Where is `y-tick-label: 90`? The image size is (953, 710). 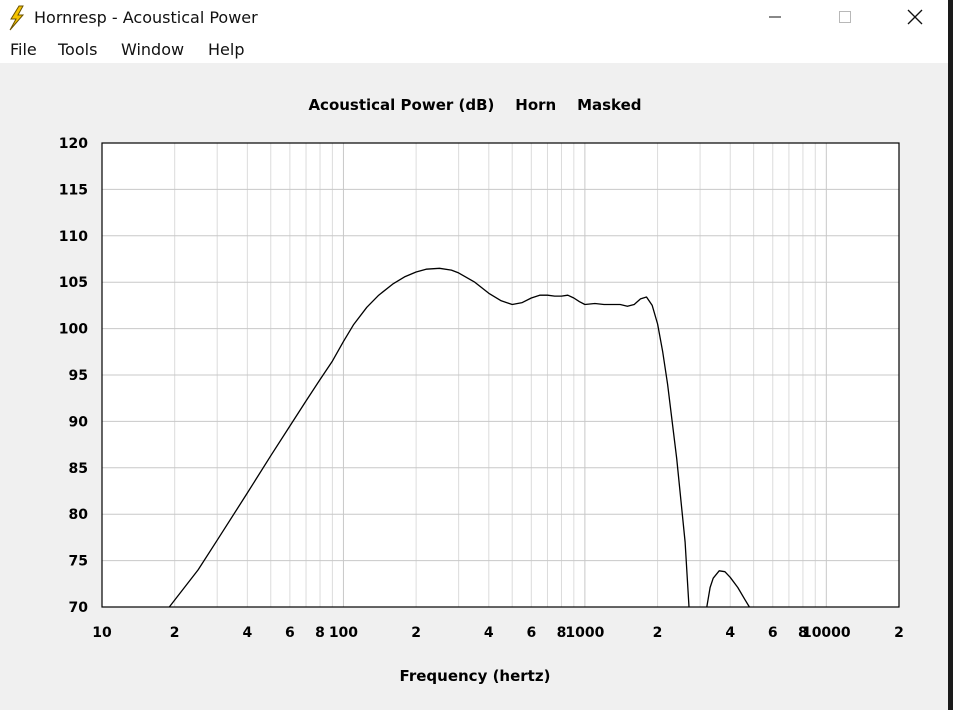
y-tick-label: 90 is located at coordinates (79, 422).